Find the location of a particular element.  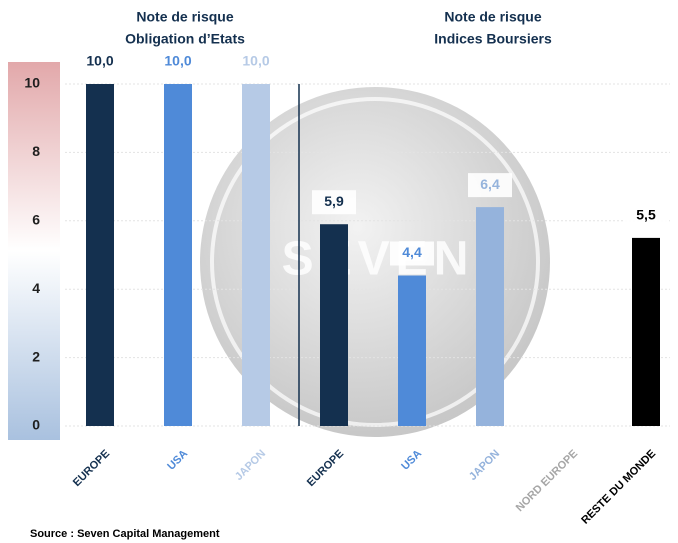

y-tick-label: 10 is located at coordinates (32, 83).